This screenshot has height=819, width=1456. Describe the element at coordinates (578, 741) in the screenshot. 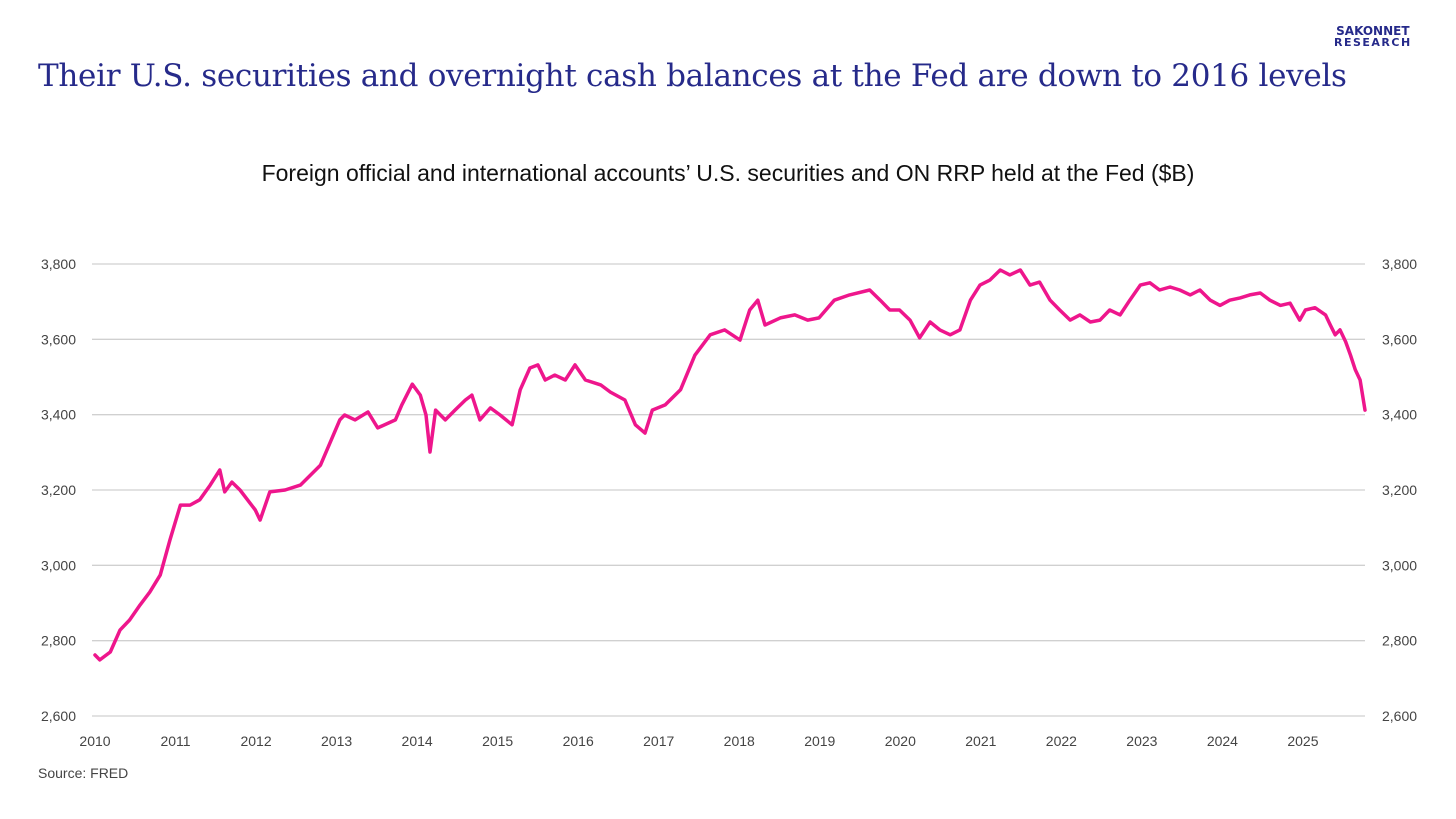

I see `x-tick-label: 2016` at that location.